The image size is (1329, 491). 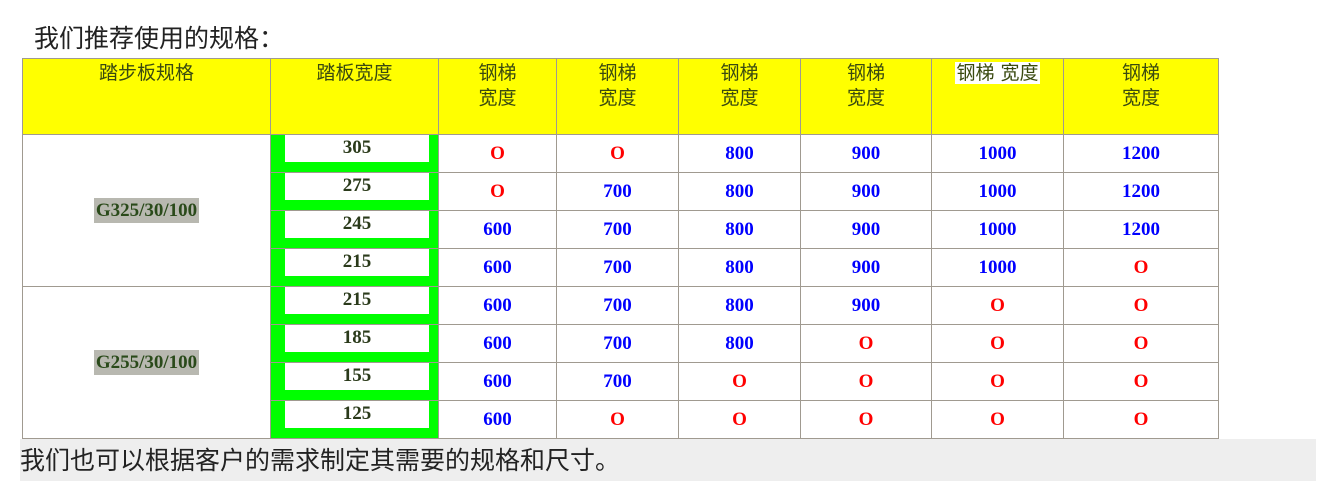 I want to click on tread-width-cell: 155, so click(x=354, y=381).